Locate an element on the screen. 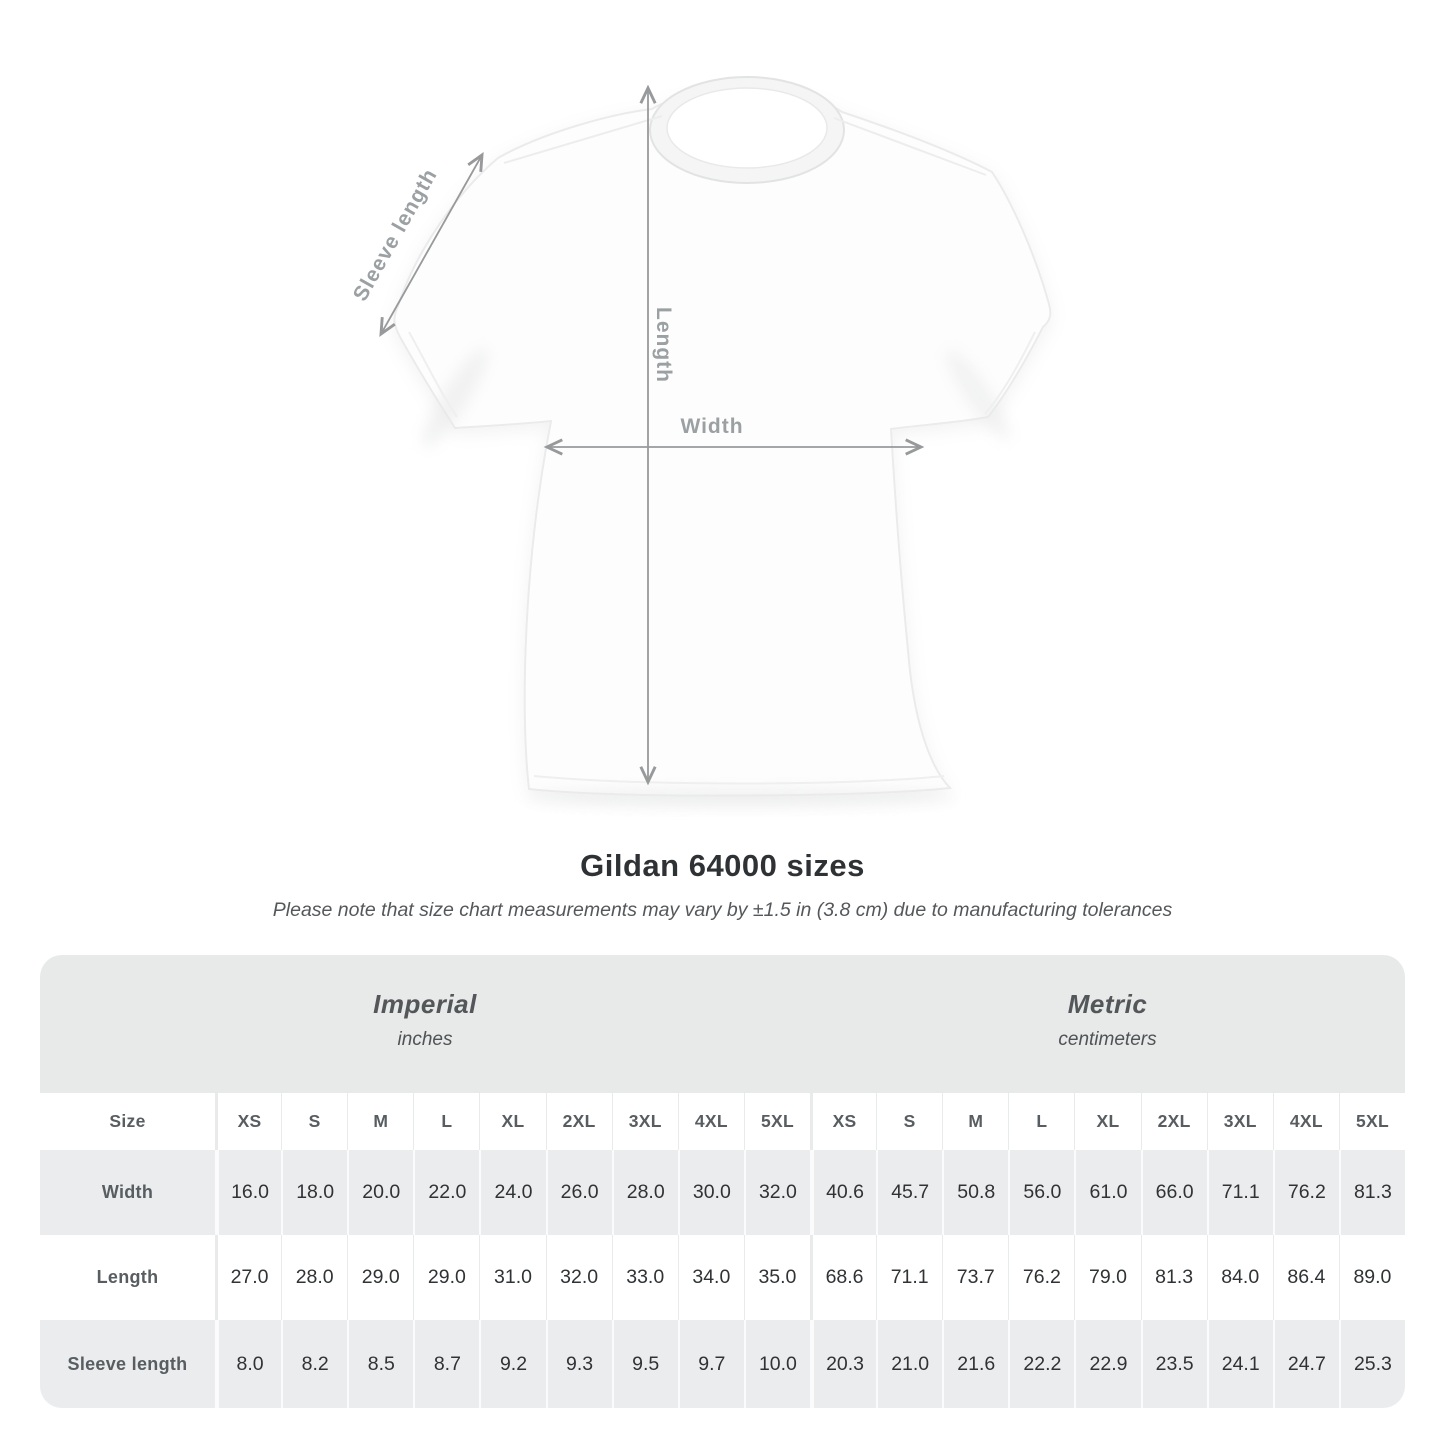  metric-value-cell: 56.0 is located at coordinates (1041, 1192).